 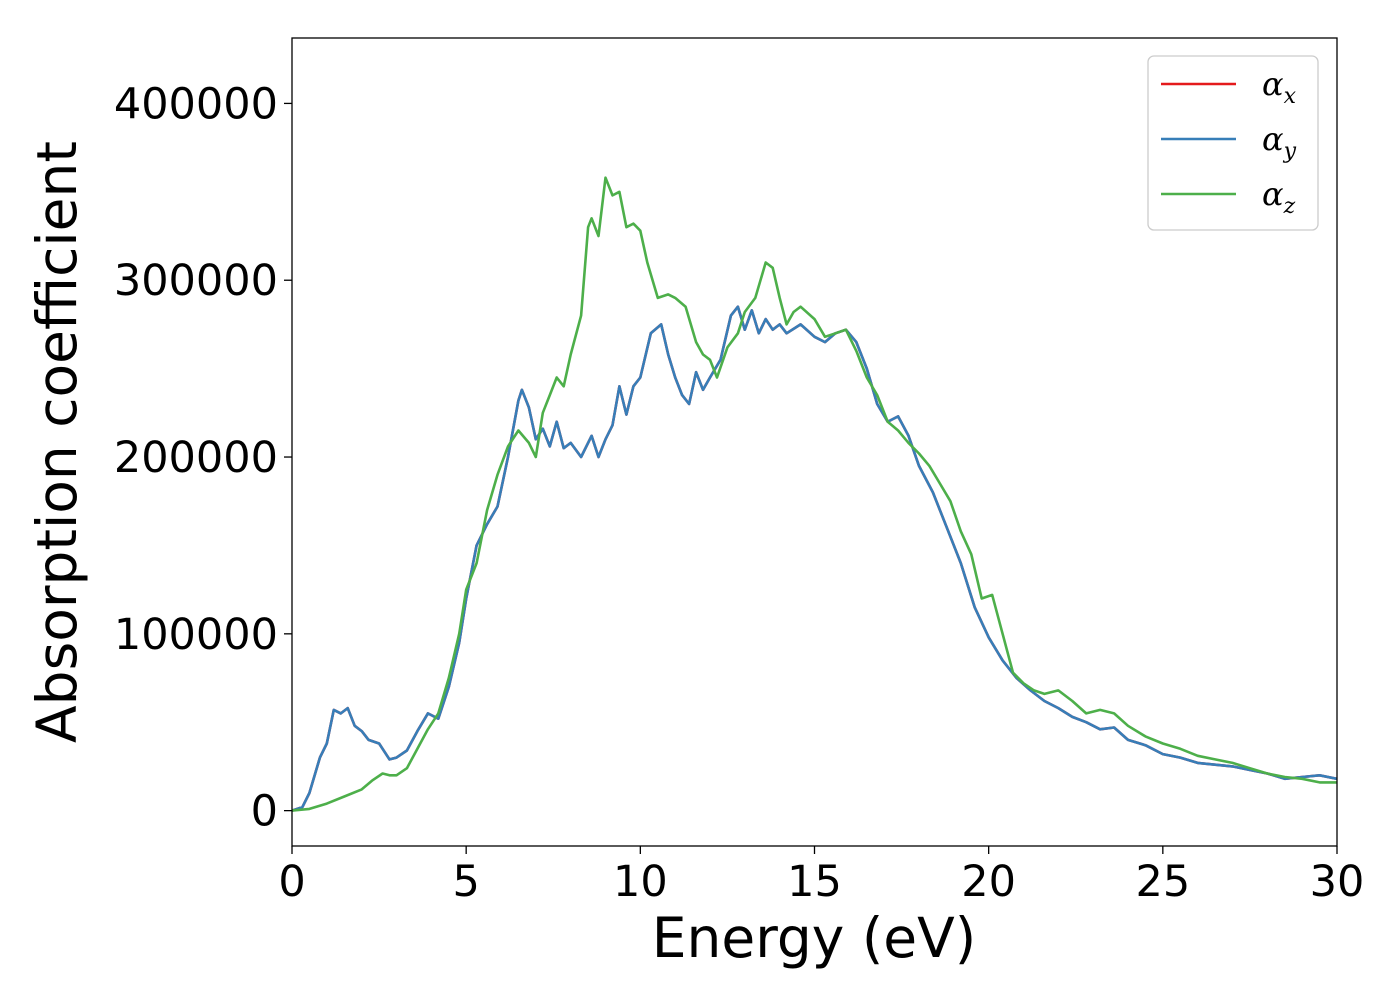 I want to click on x-axis-label: Energy (eV), so click(x=814, y=938).